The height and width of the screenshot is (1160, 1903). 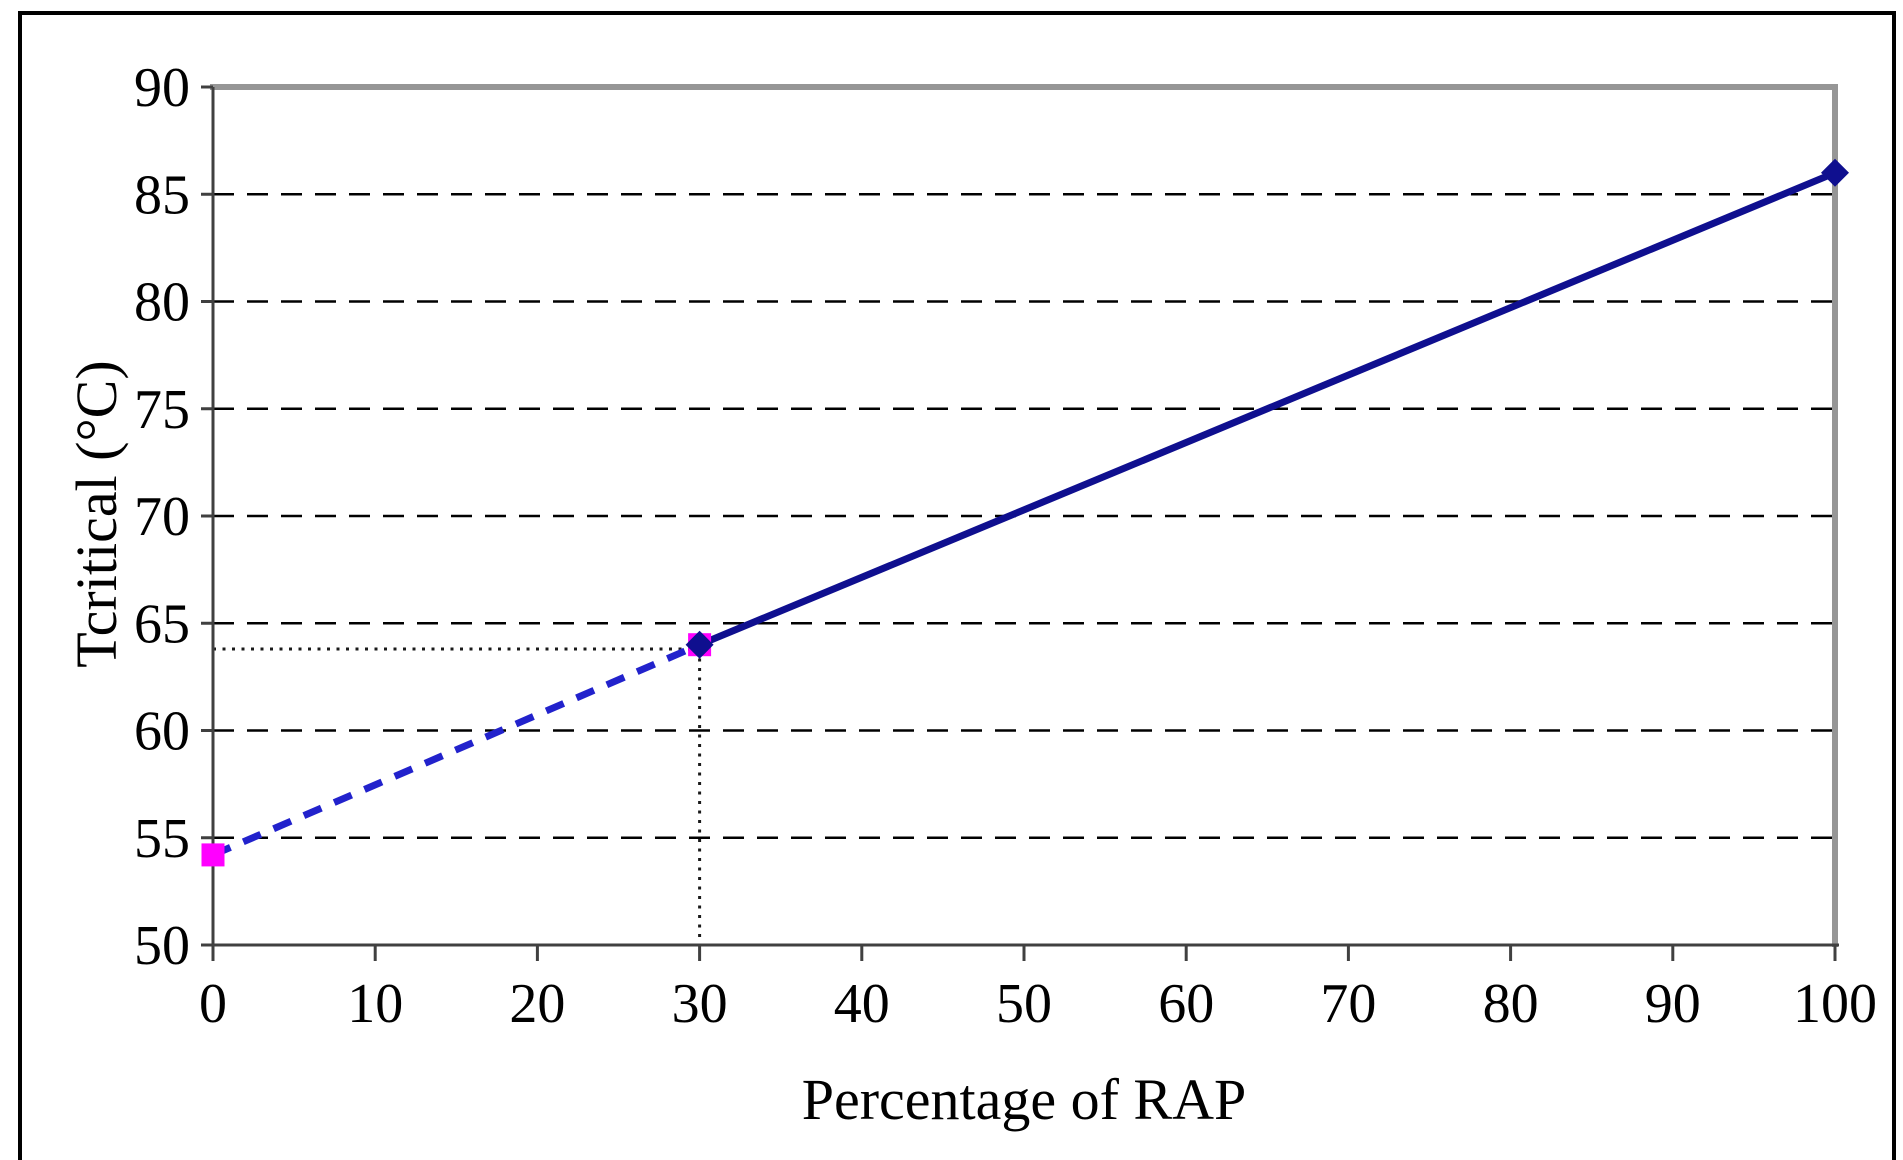 What do you see at coordinates (162, 946) in the screenshot?
I see `y-tick-label: 50` at bounding box center [162, 946].